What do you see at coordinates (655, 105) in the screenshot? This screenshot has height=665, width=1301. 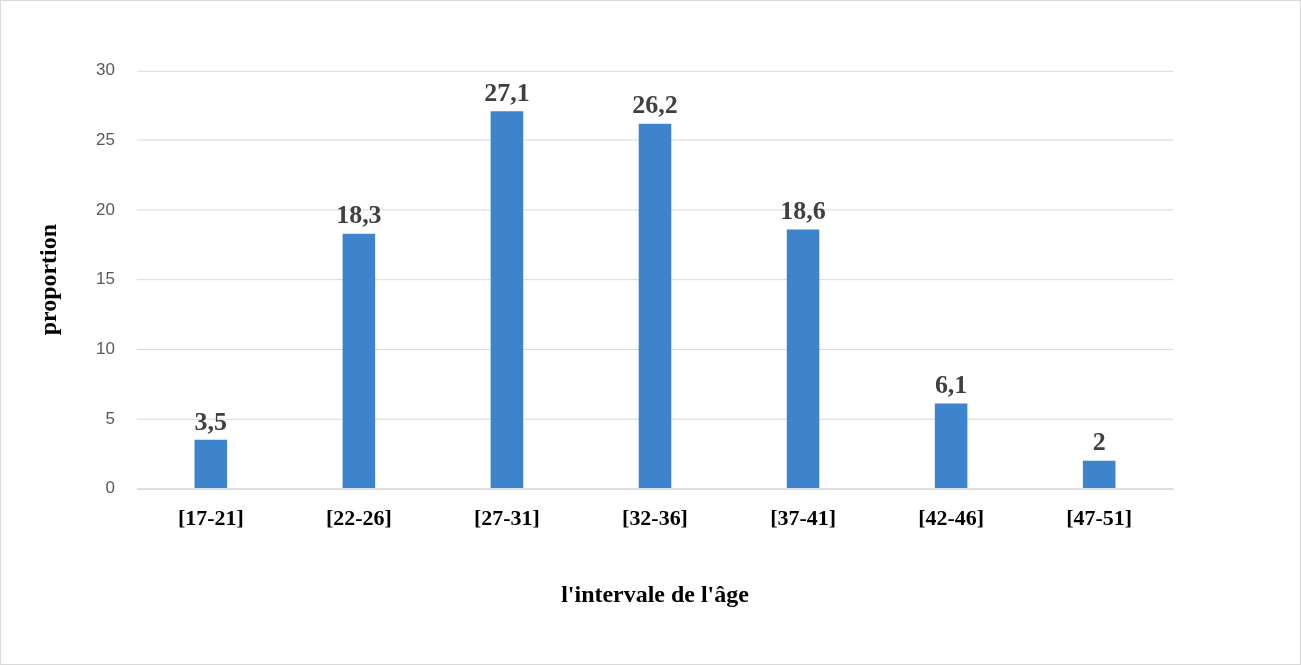 I see `data-label: 26,2` at bounding box center [655, 105].